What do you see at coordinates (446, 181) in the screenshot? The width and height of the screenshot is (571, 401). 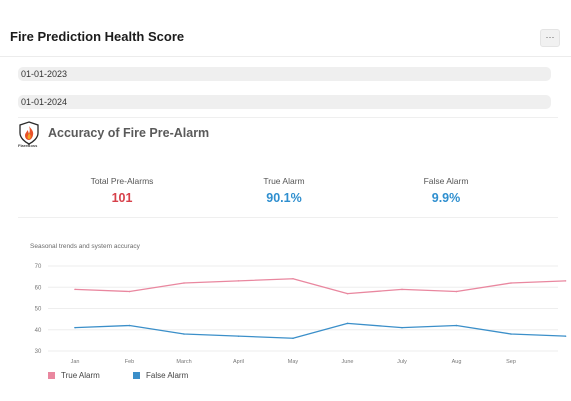 I see `kpi-label: False Alarm` at bounding box center [446, 181].